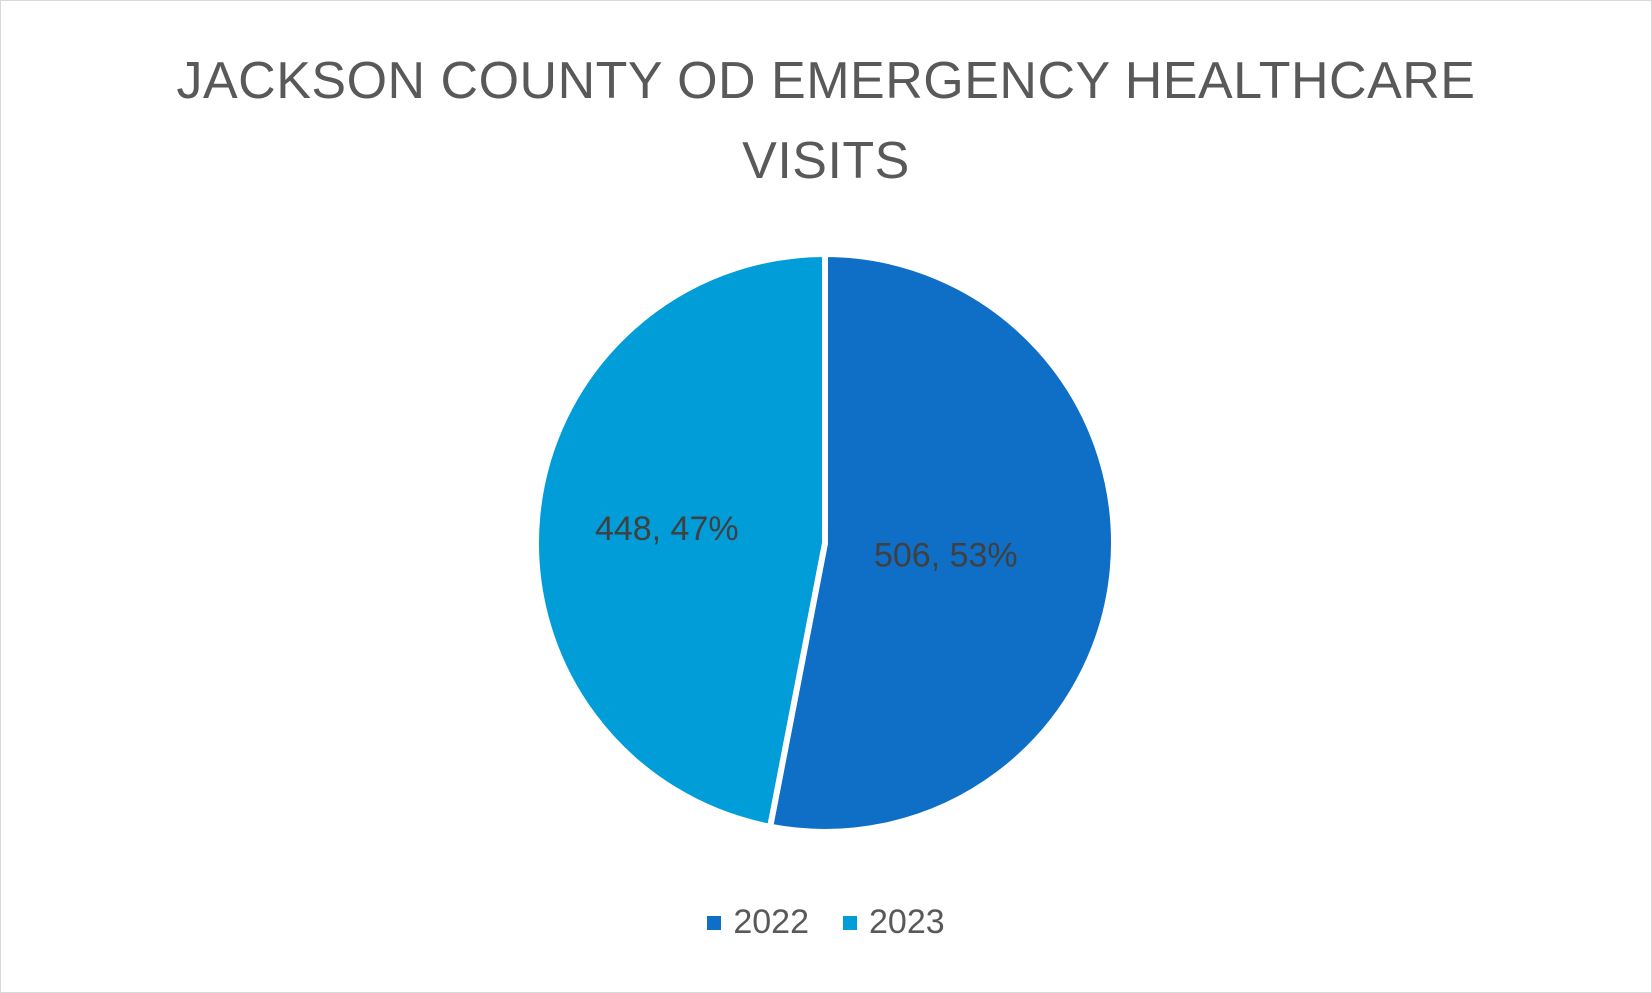 The width and height of the screenshot is (1652, 993). I want to click on legend-label-2022: 2022, so click(771, 922).